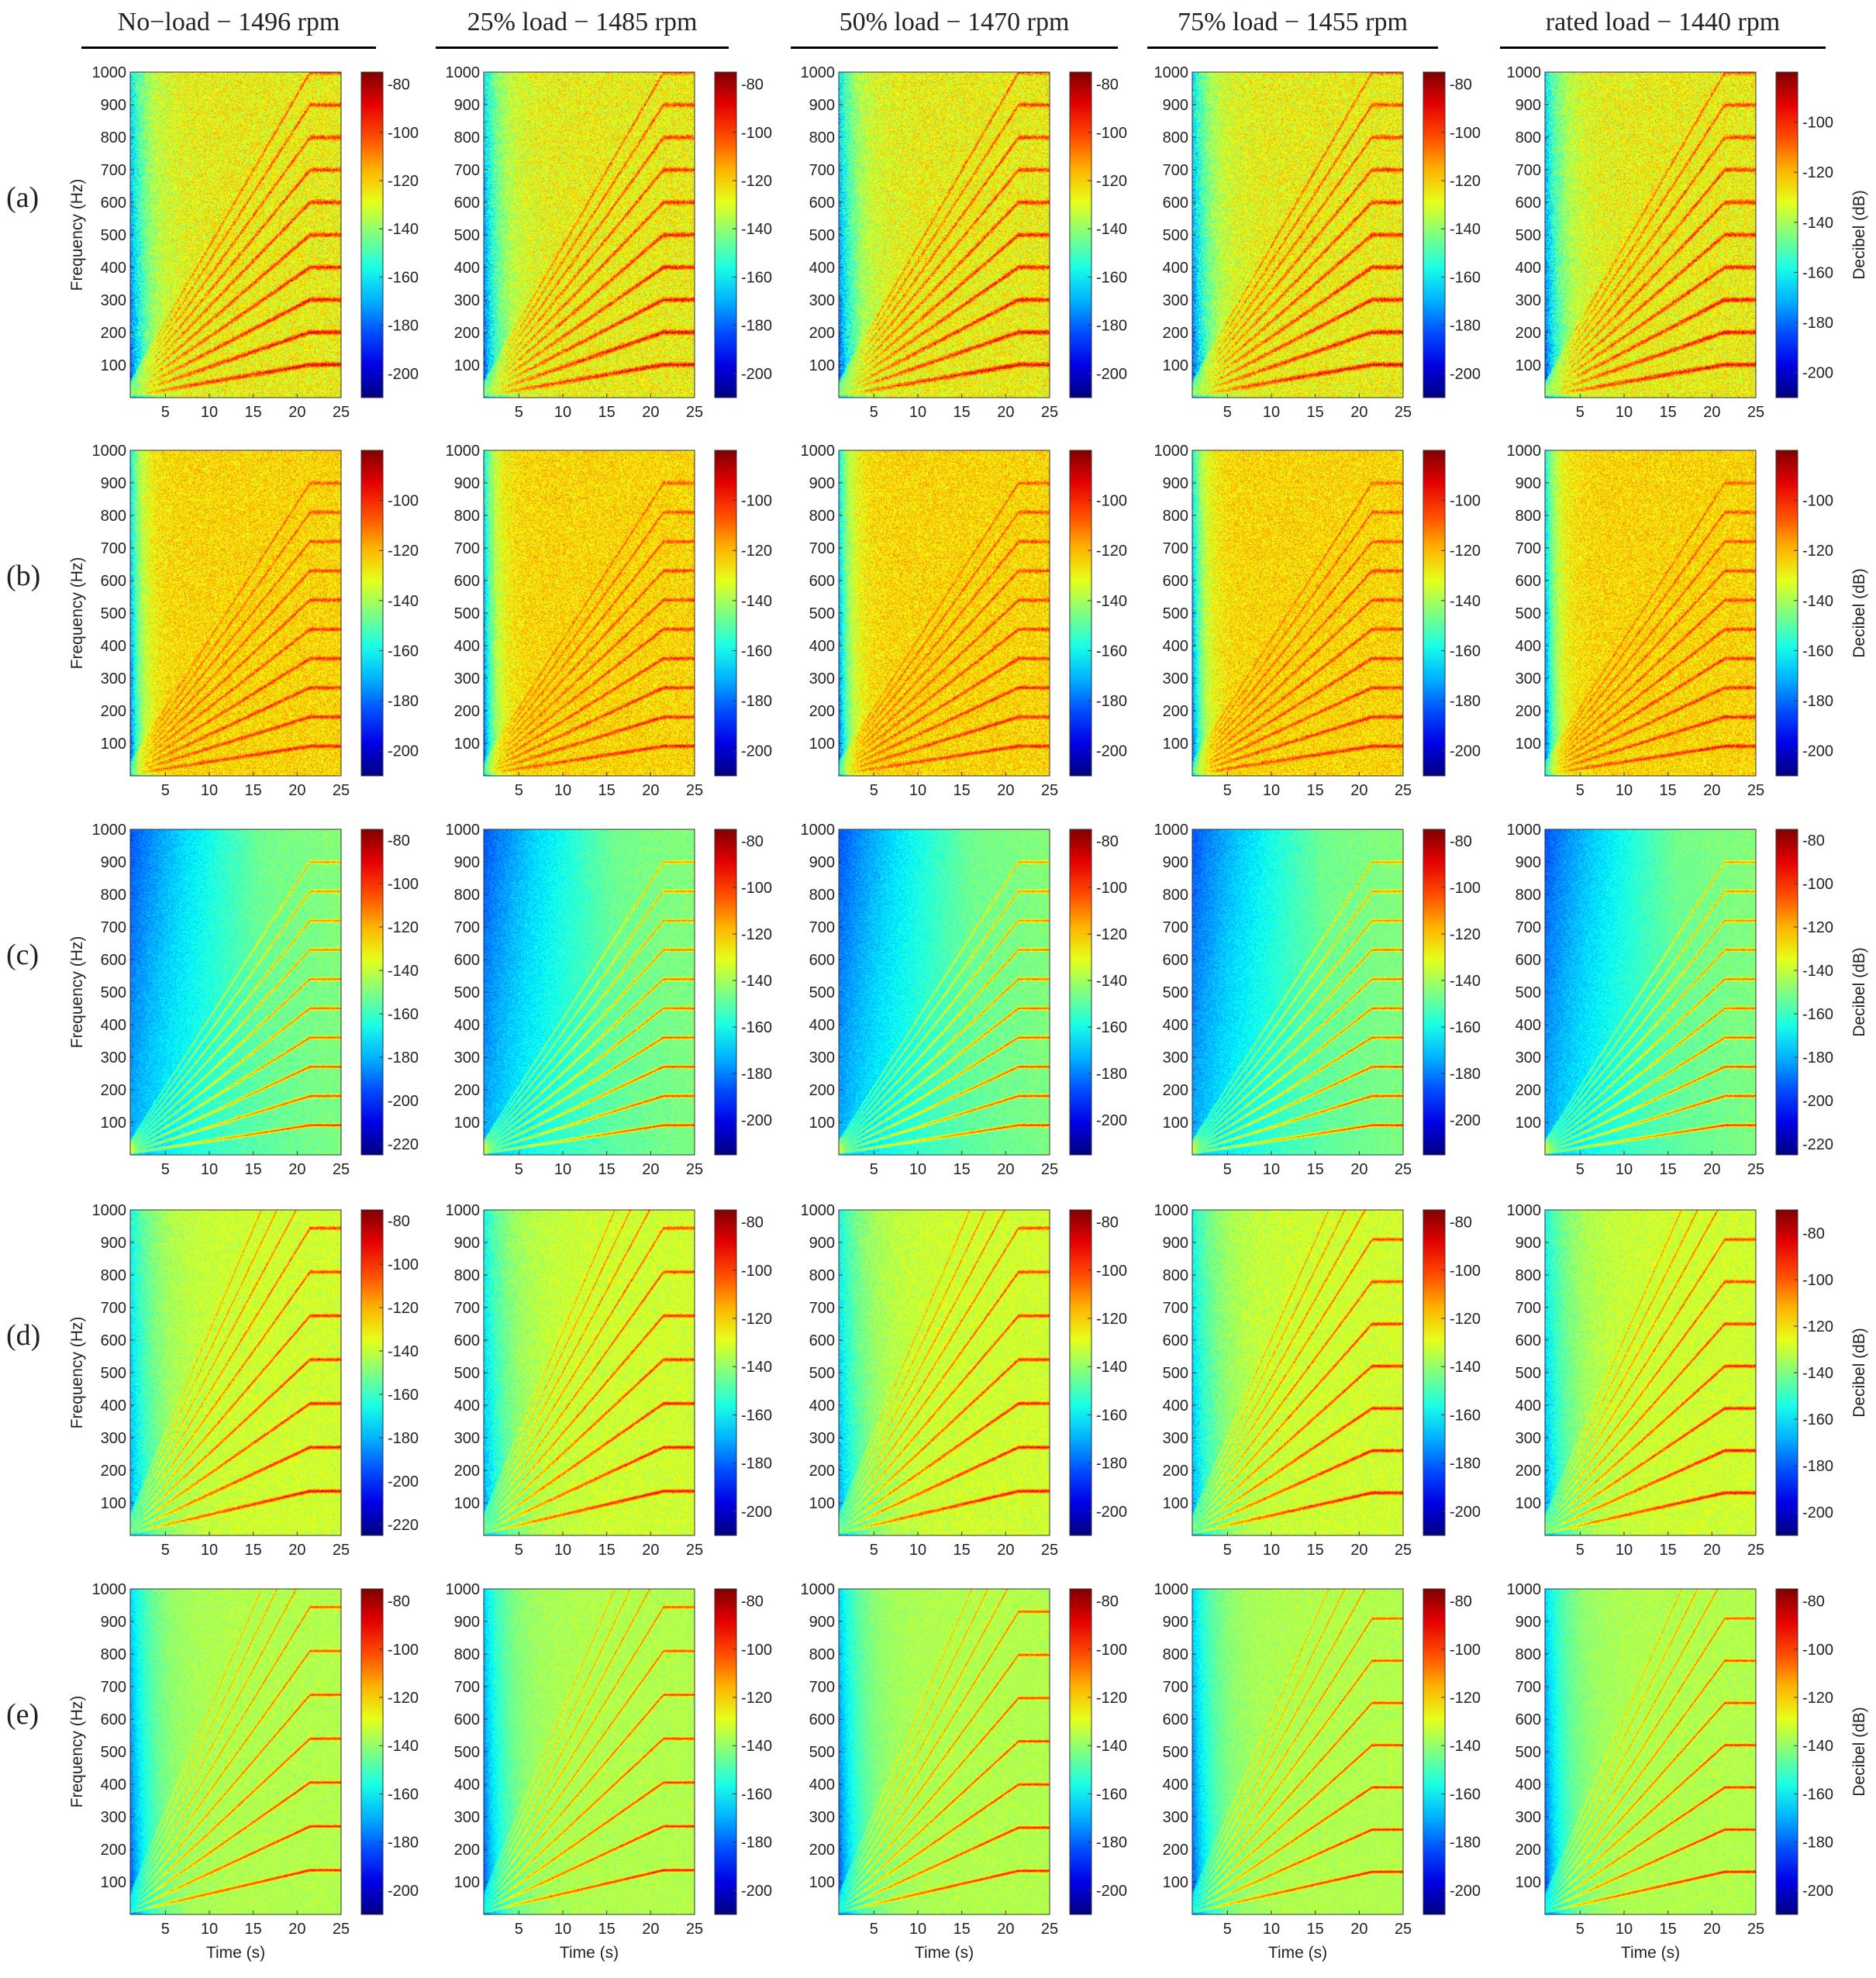  What do you see at coordinates (1297, 1953) in the screenshot?
I see `x-axis-title: Time (s)` at bounding box center [1297, 1953].